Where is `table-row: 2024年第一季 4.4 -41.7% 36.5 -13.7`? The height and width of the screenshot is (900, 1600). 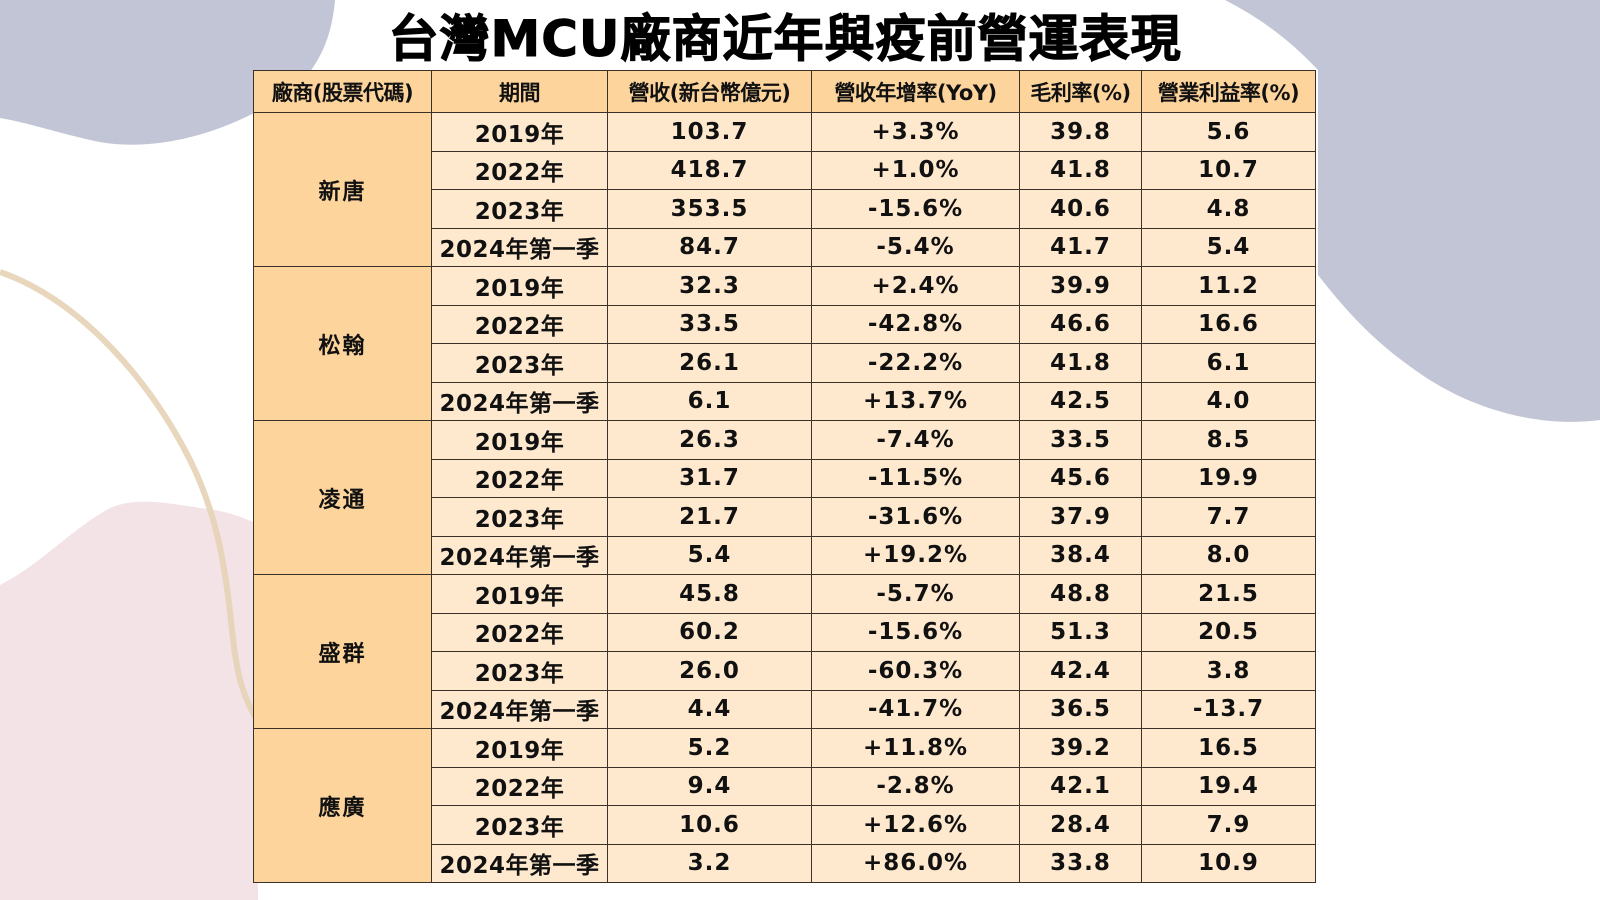 table-row: 2024年第一季 4.4 -41.7% 36.5 -13.7 is located at coordinates (785, 709).